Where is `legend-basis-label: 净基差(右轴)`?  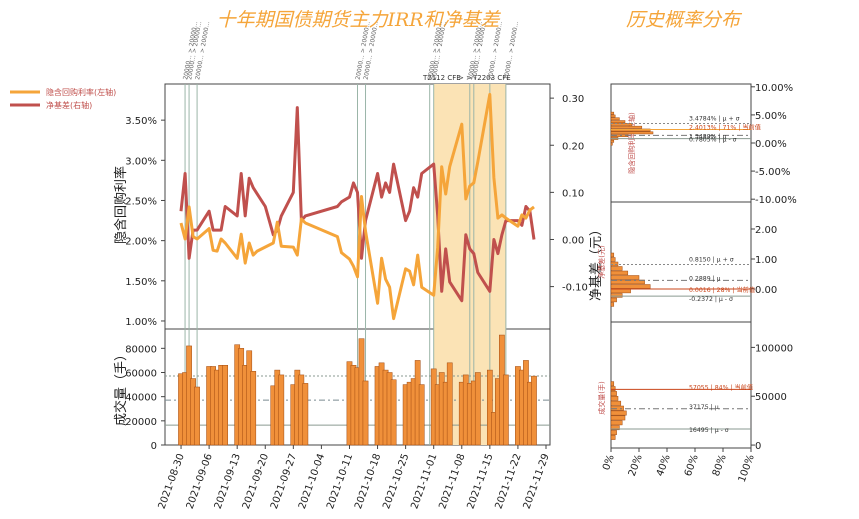 legend-basis-label: 净基差(右轴) is located at coordinates (69, 105).